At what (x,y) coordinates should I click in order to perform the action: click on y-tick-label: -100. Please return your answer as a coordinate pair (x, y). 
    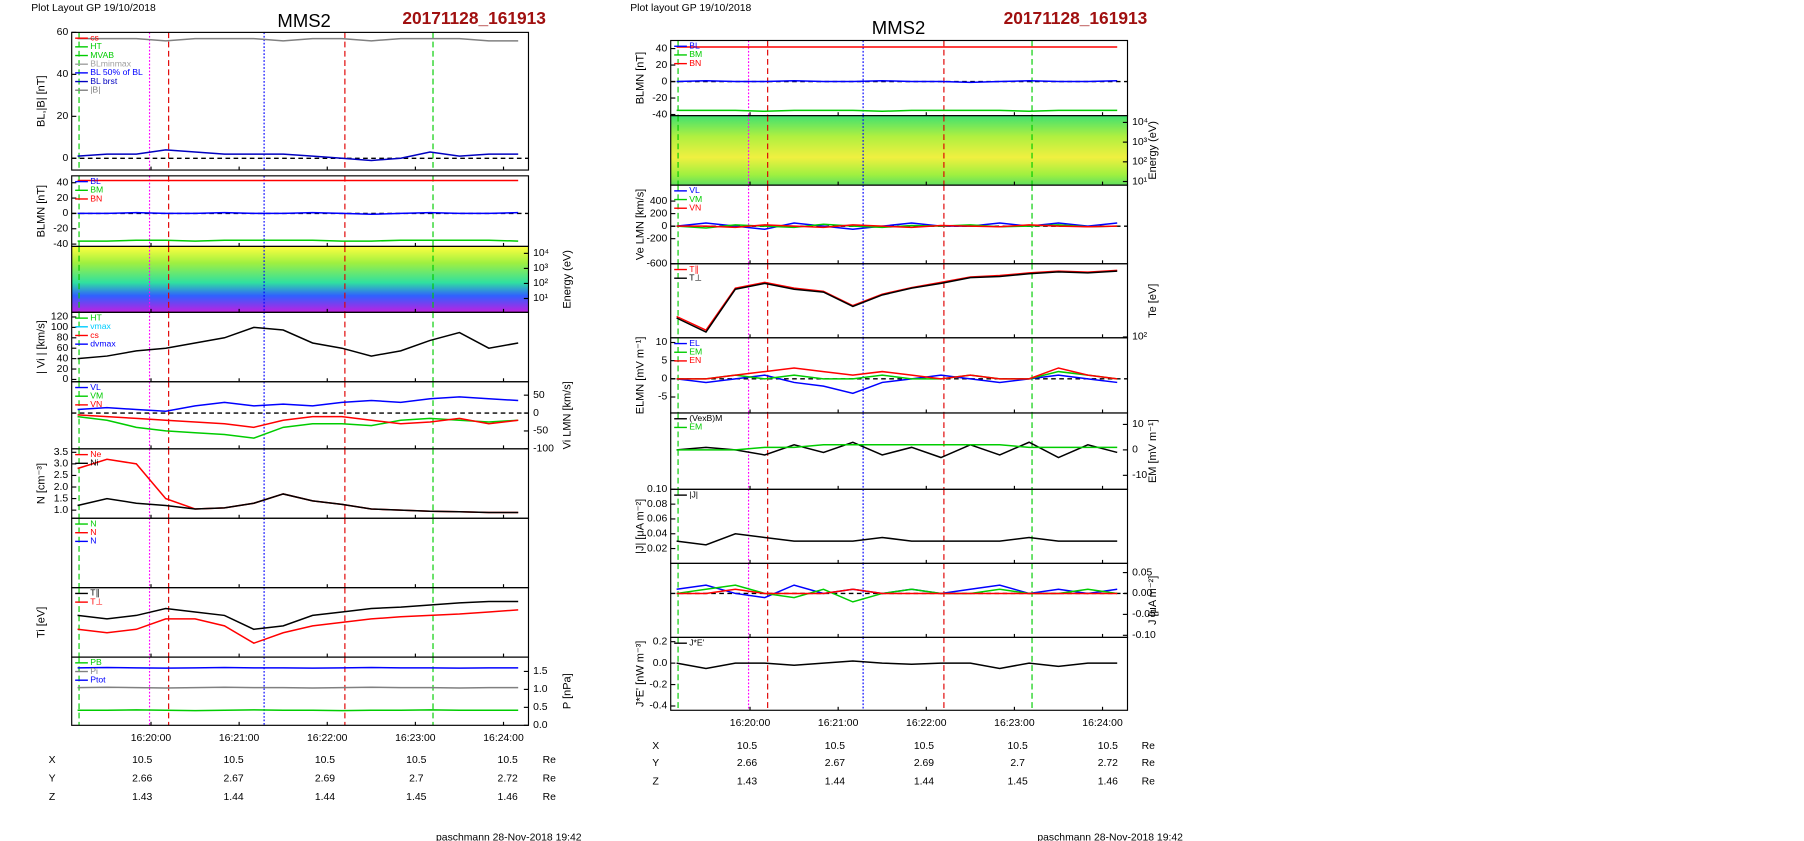
    Looking at the image, I should click on (543, 449).